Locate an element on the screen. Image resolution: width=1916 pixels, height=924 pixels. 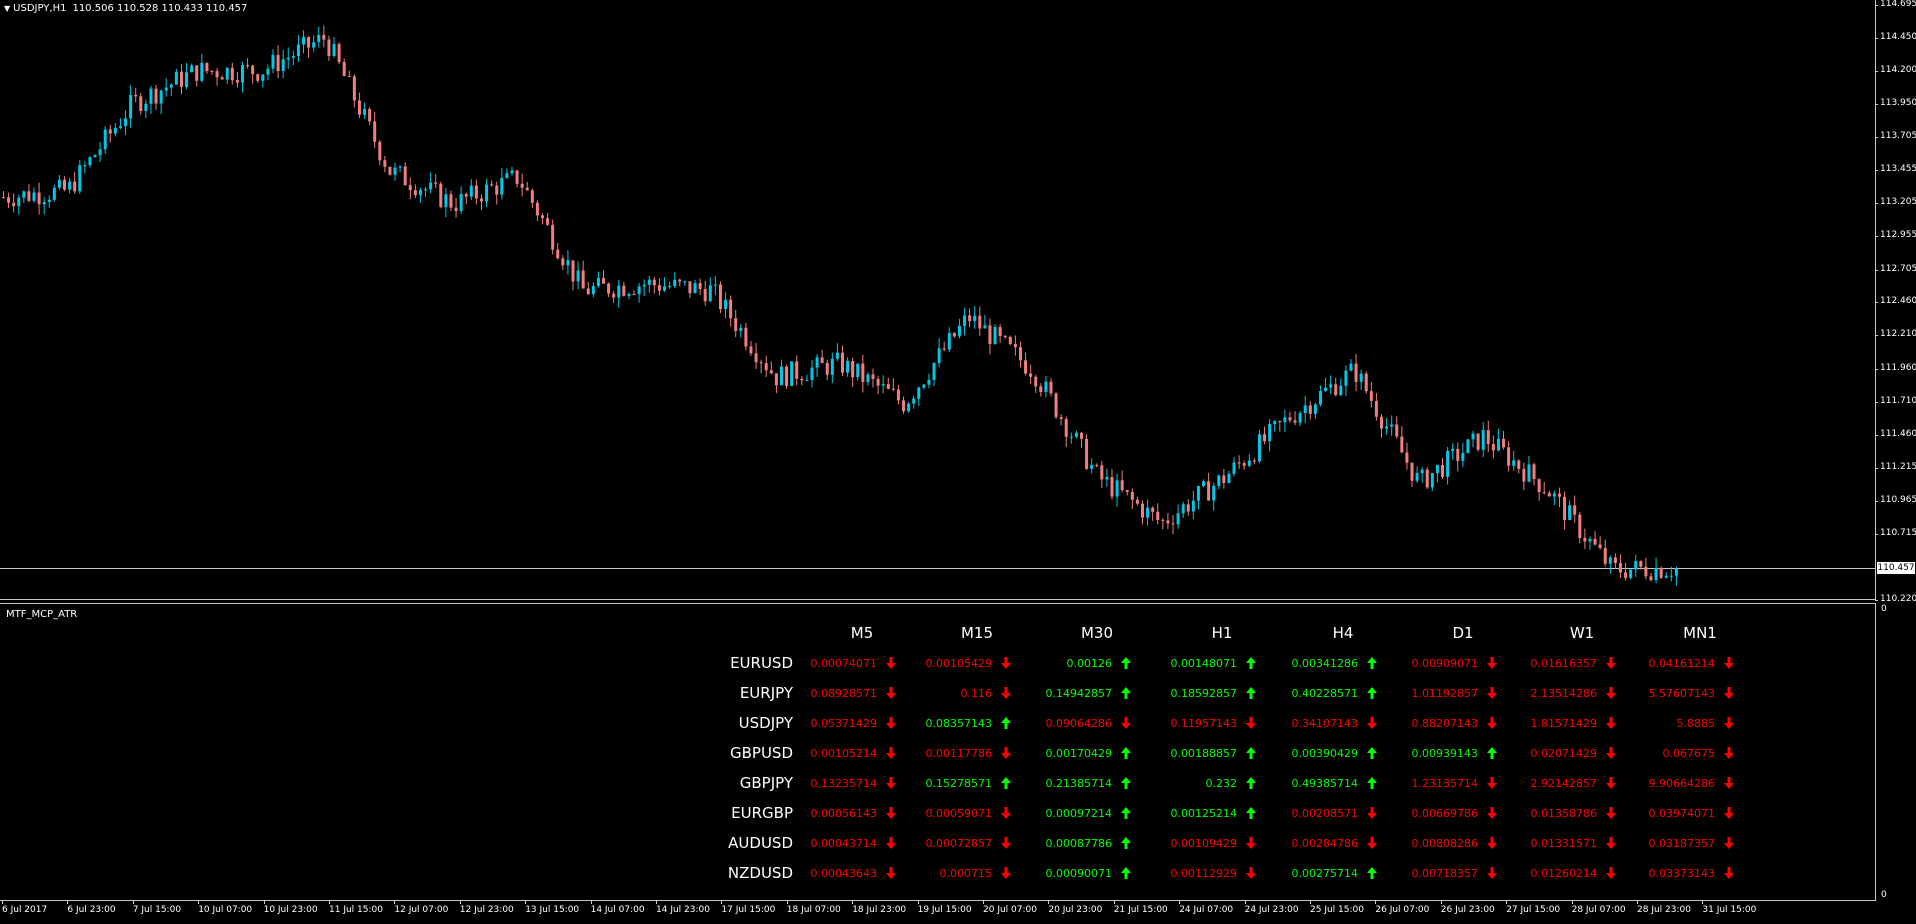
time-tick: 24 Jul 07:00 is located at coordinates (1206, 908).